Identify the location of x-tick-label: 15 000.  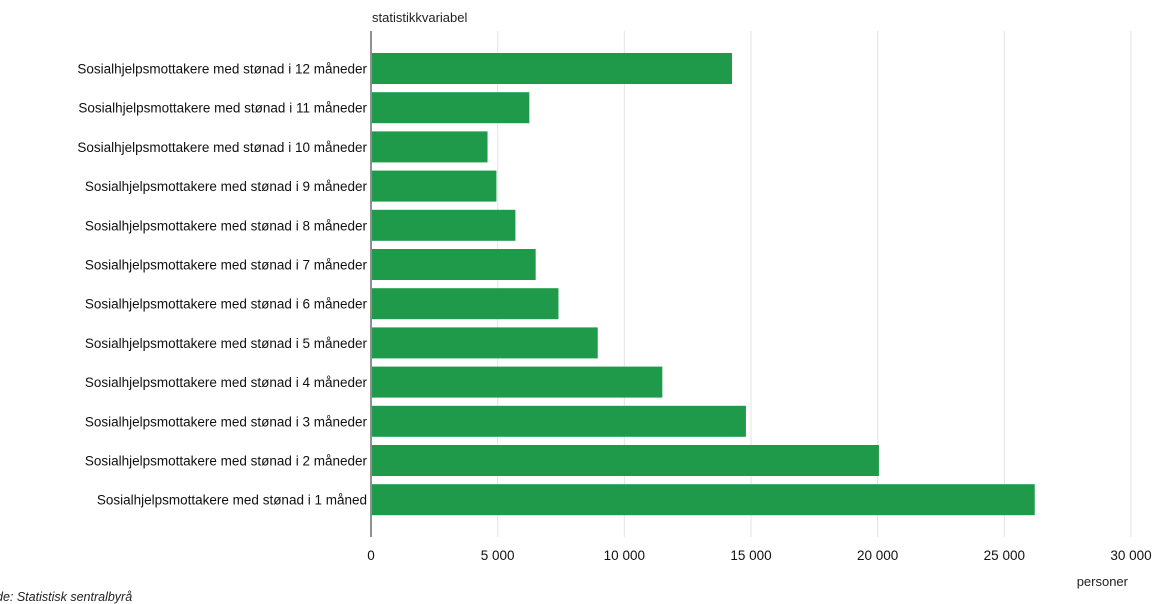
(750, 555).